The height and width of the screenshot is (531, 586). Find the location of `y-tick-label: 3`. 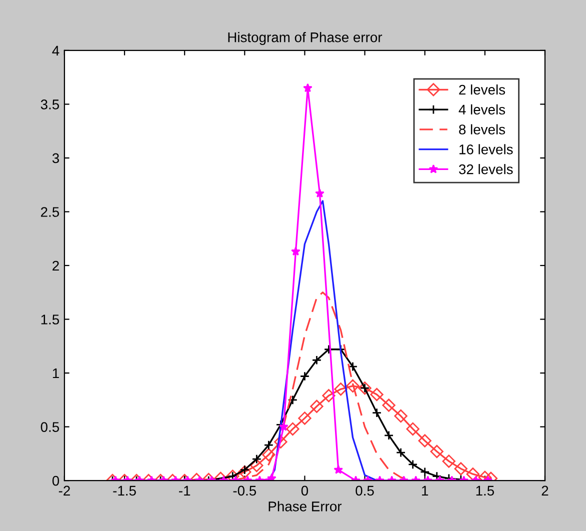

y-tick-label: 3 is located at coordinates (55, 158).